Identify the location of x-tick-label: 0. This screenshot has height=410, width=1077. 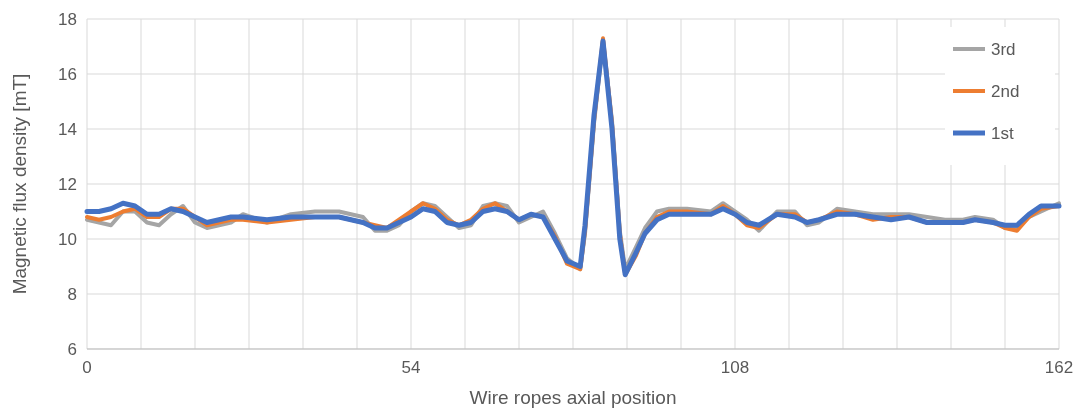
(87, 367).